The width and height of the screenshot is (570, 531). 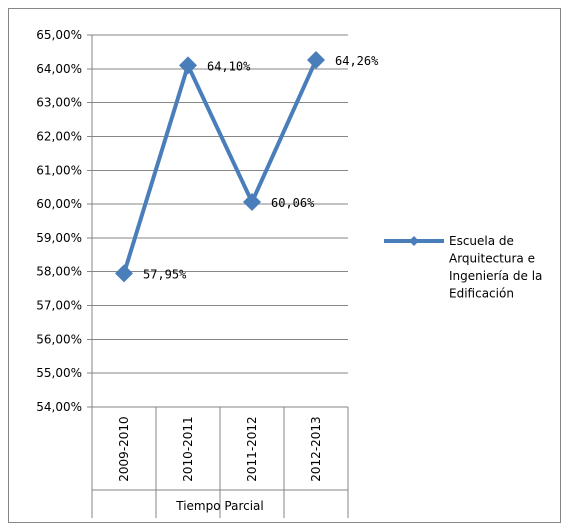 What do you see at coordinates (59, 407) in the screenshot?
I see `y-tick-label: 54,00%` at bounding box center [59, 407].